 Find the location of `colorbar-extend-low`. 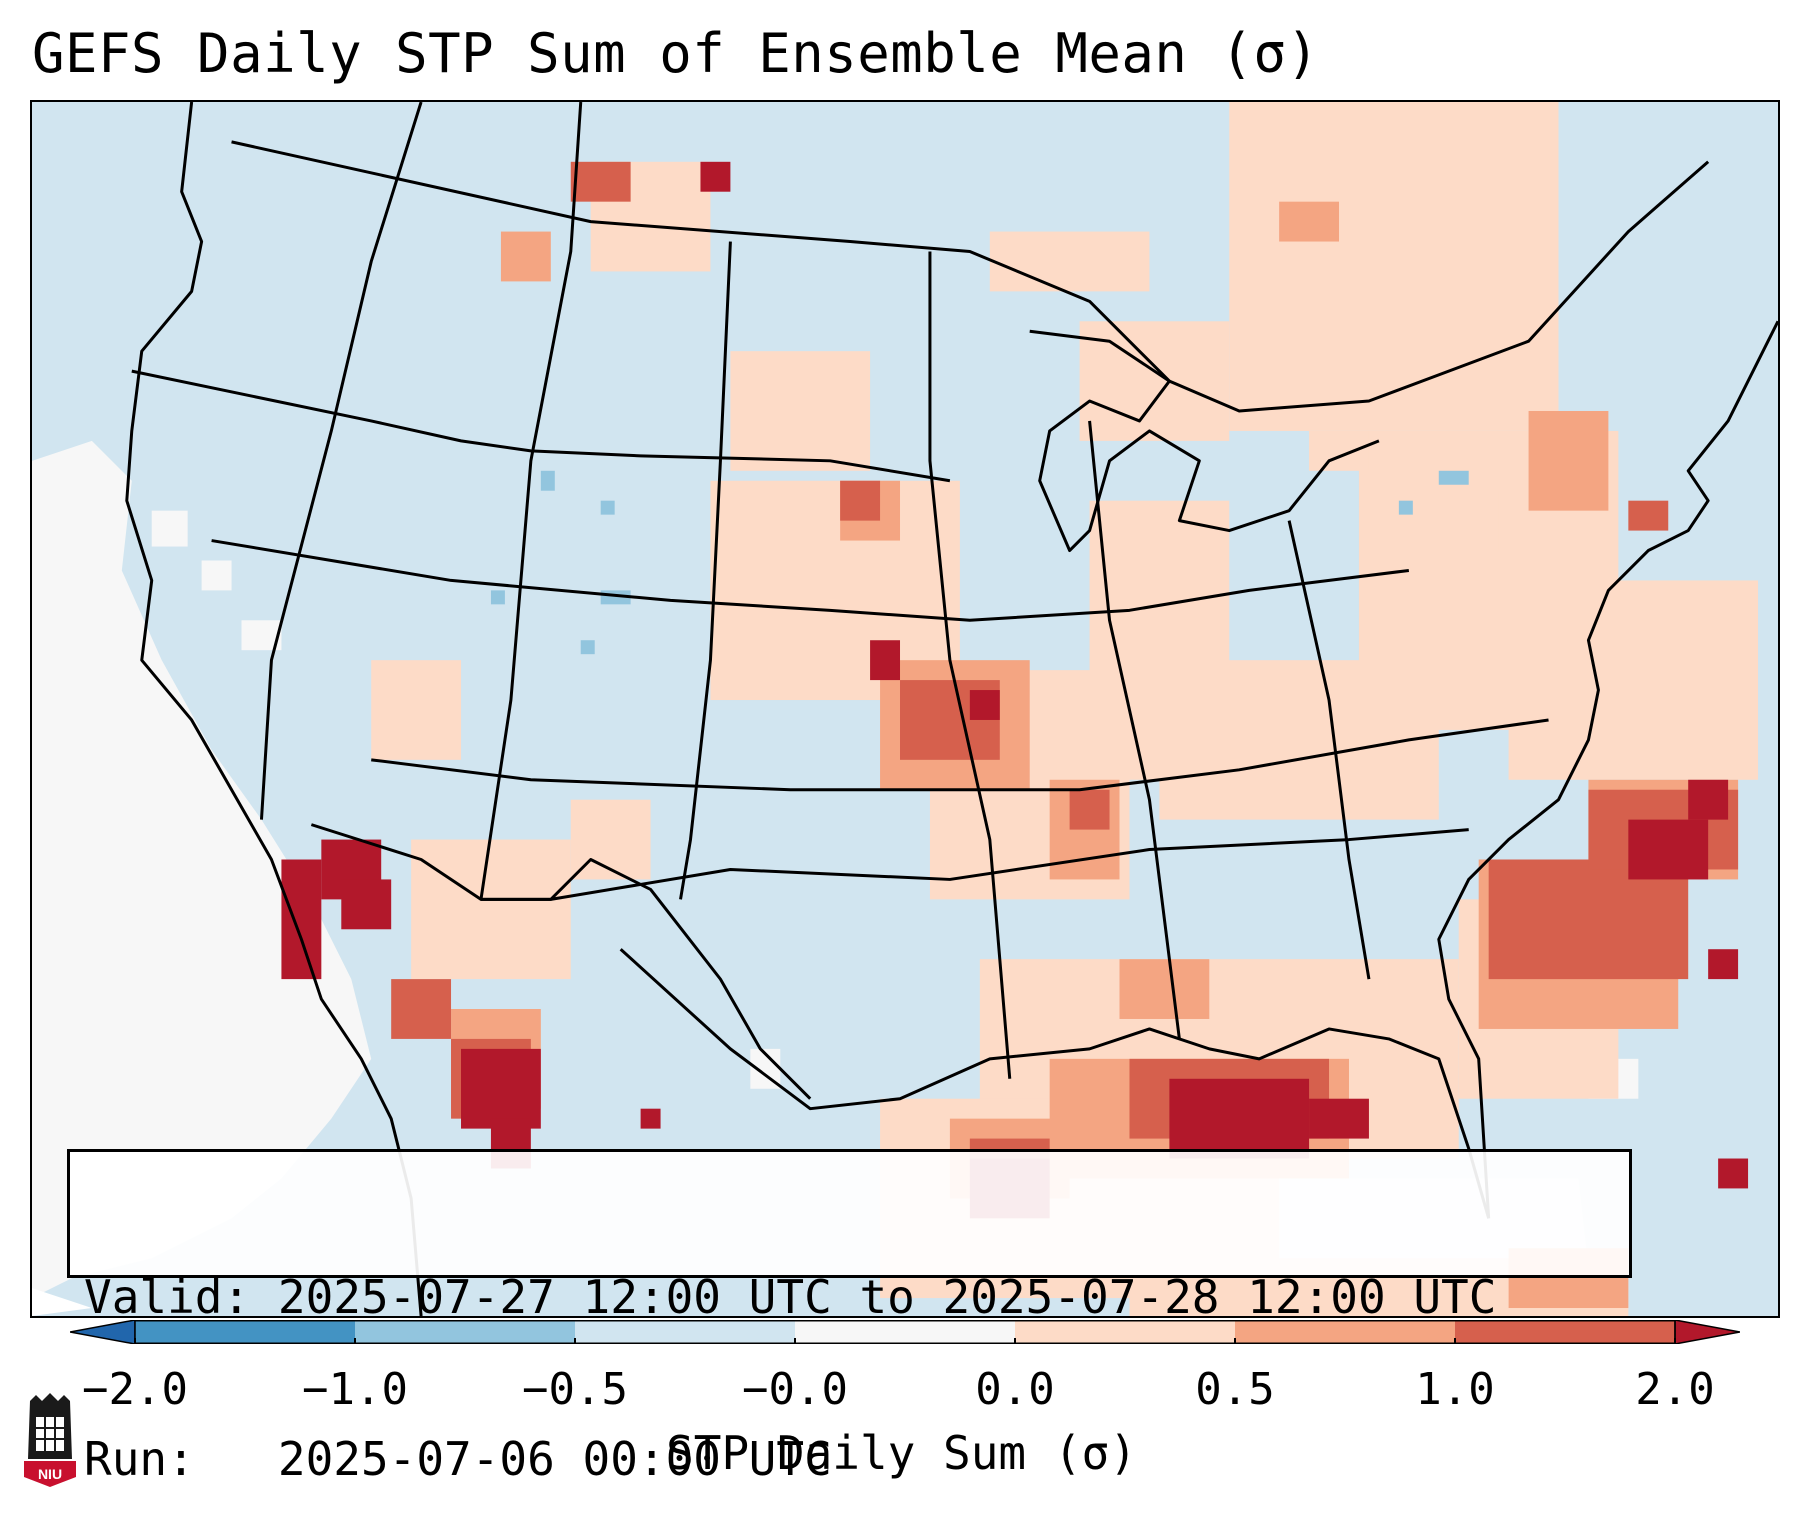

colorbar-extend-low is located at coordinates (103, 1332).